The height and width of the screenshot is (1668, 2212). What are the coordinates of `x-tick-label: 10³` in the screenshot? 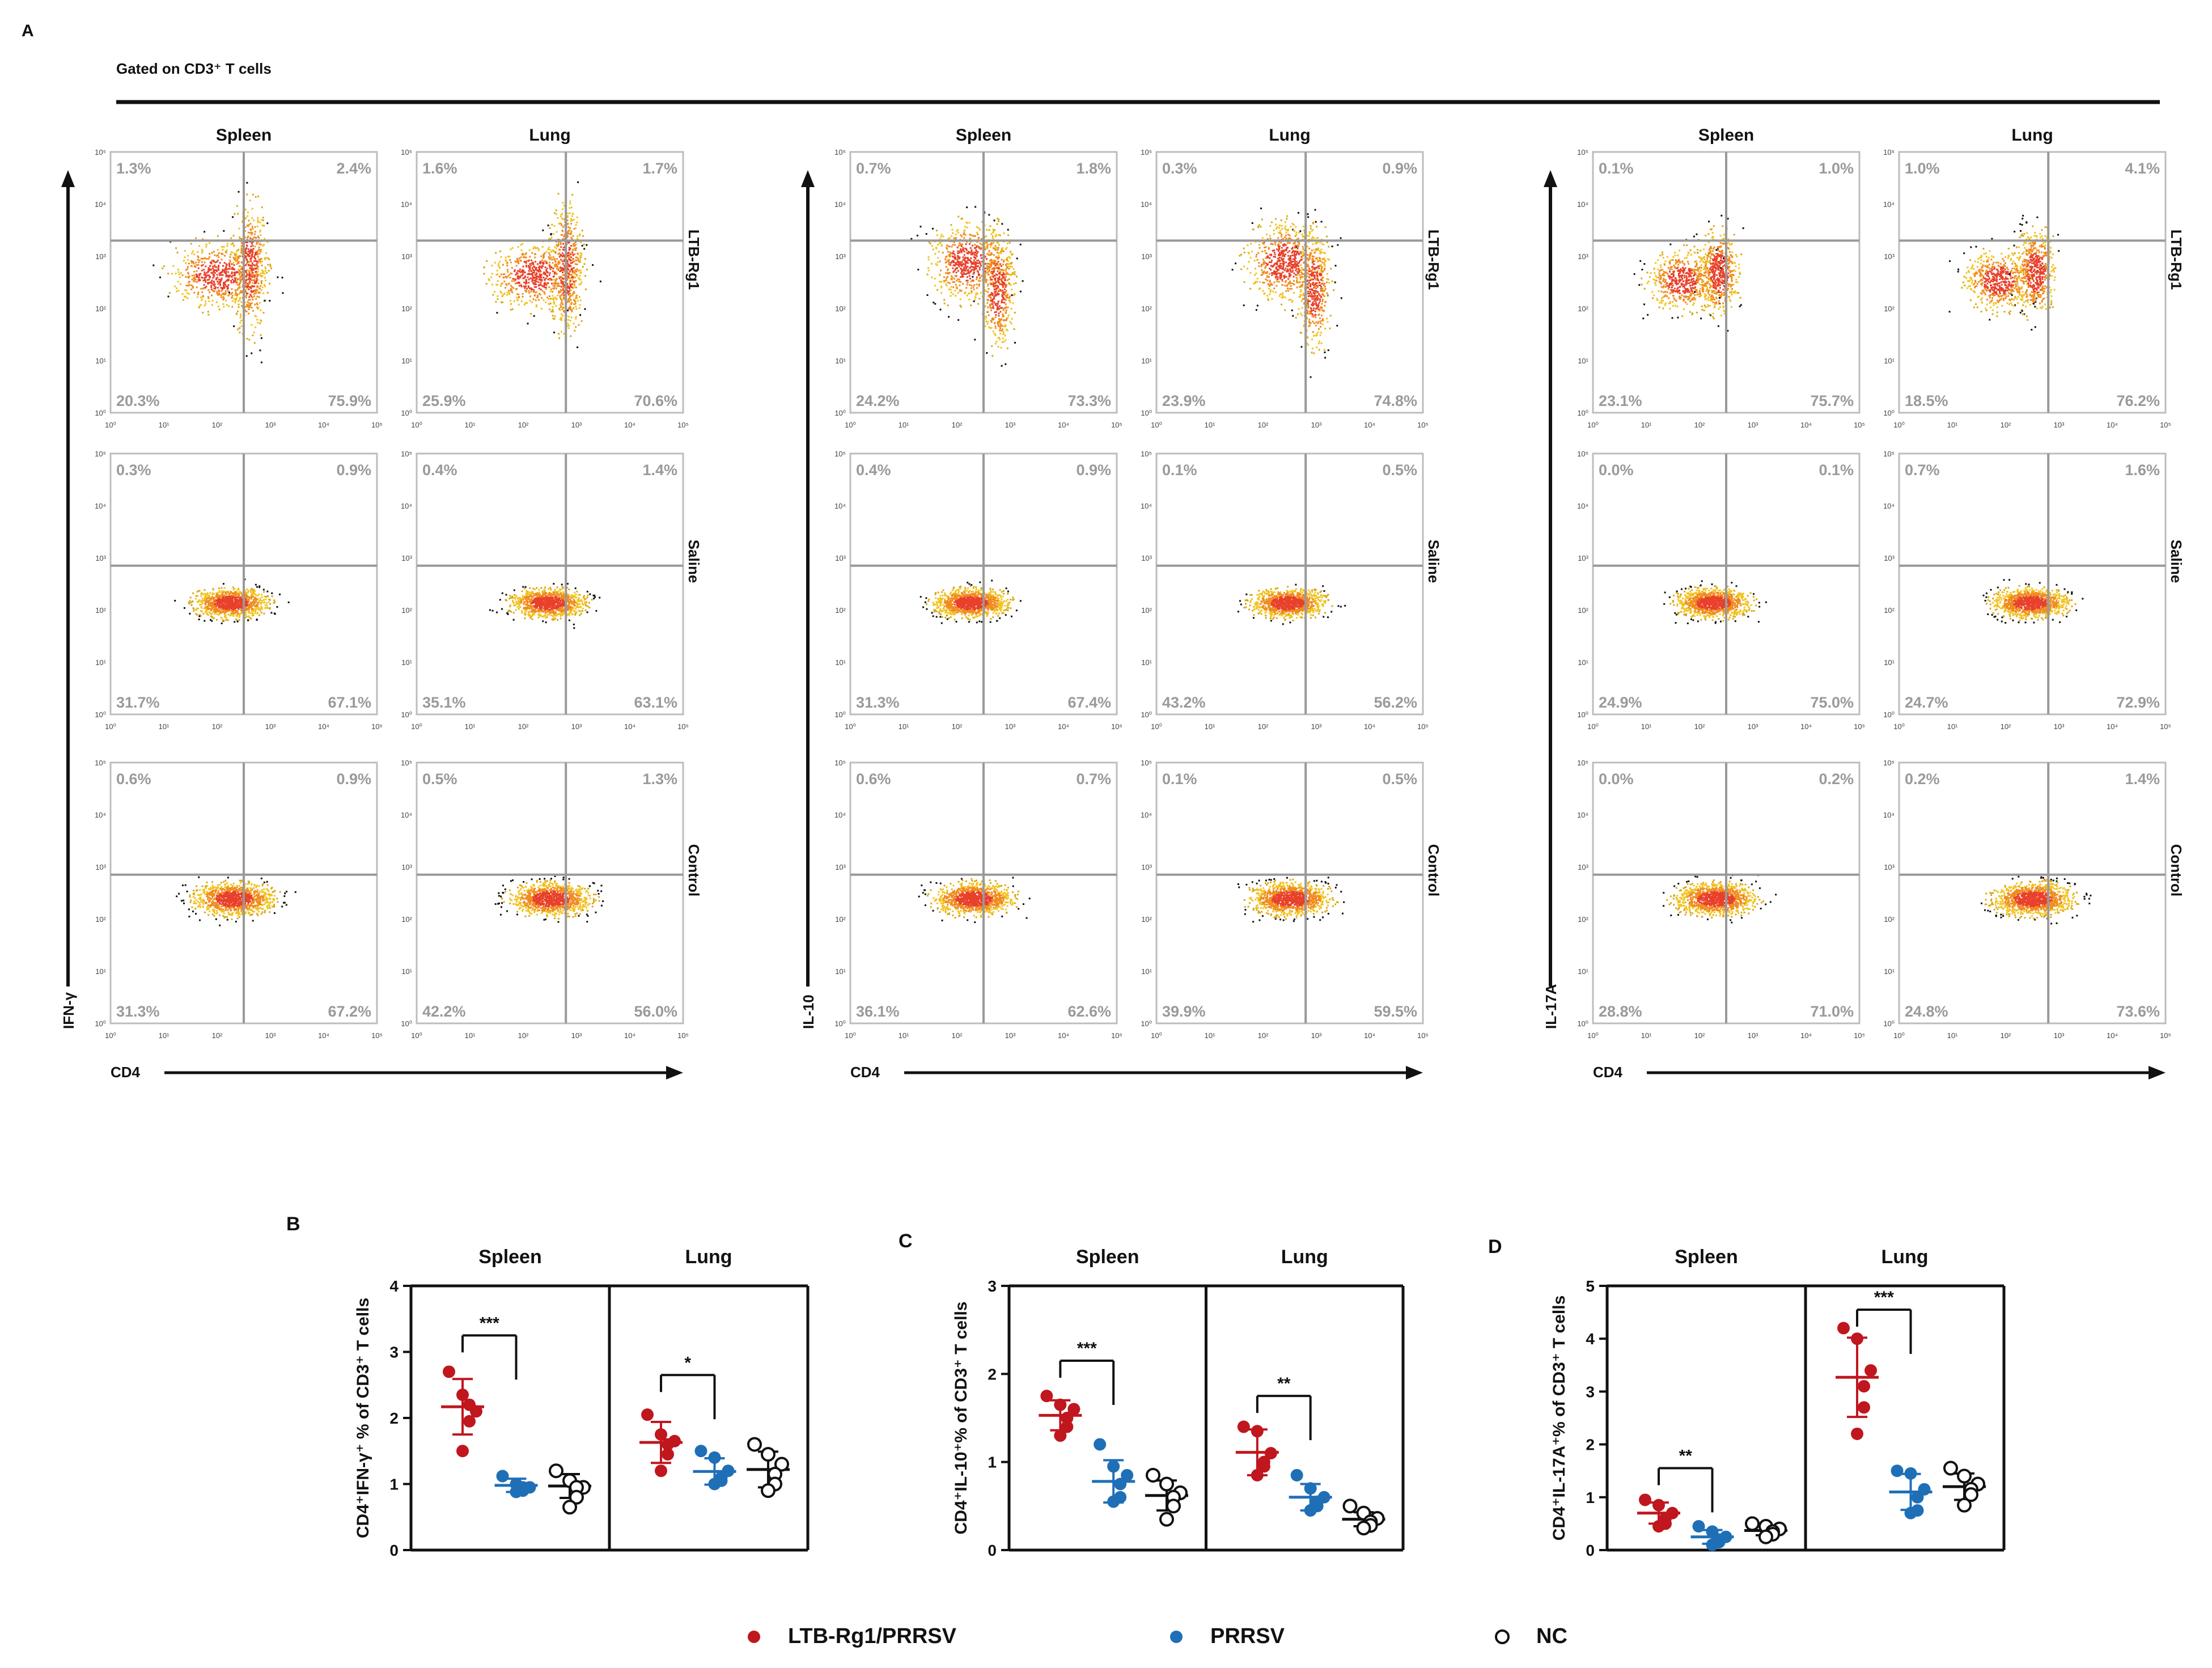 It's located at (270, 726).